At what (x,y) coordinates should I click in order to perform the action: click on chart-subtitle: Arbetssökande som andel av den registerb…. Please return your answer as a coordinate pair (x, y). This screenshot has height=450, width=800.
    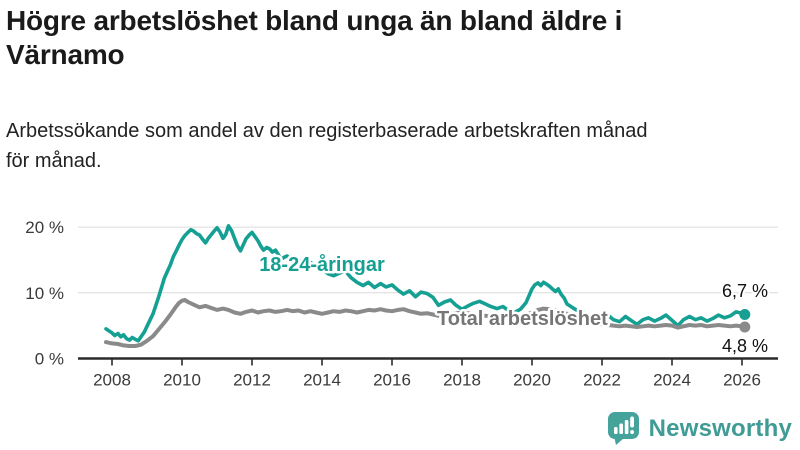
    Looking at the image, I should click on (391, 146).